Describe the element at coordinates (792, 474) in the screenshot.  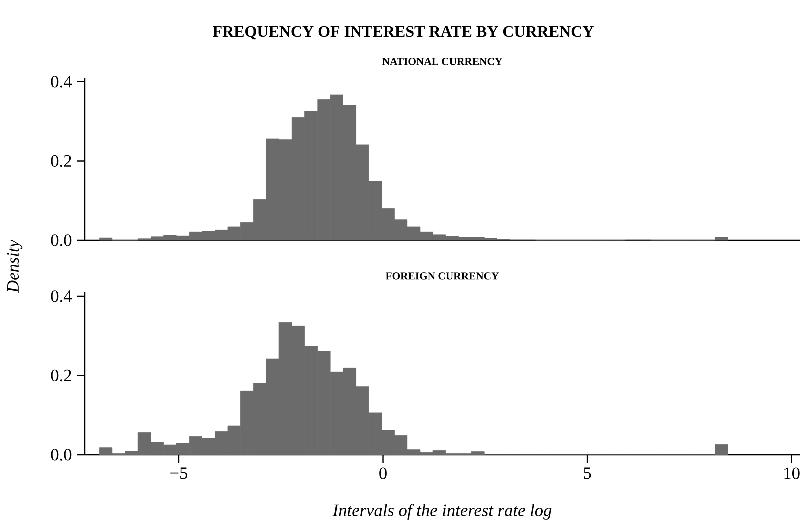
I see `x-tick-label: 10` at that location.